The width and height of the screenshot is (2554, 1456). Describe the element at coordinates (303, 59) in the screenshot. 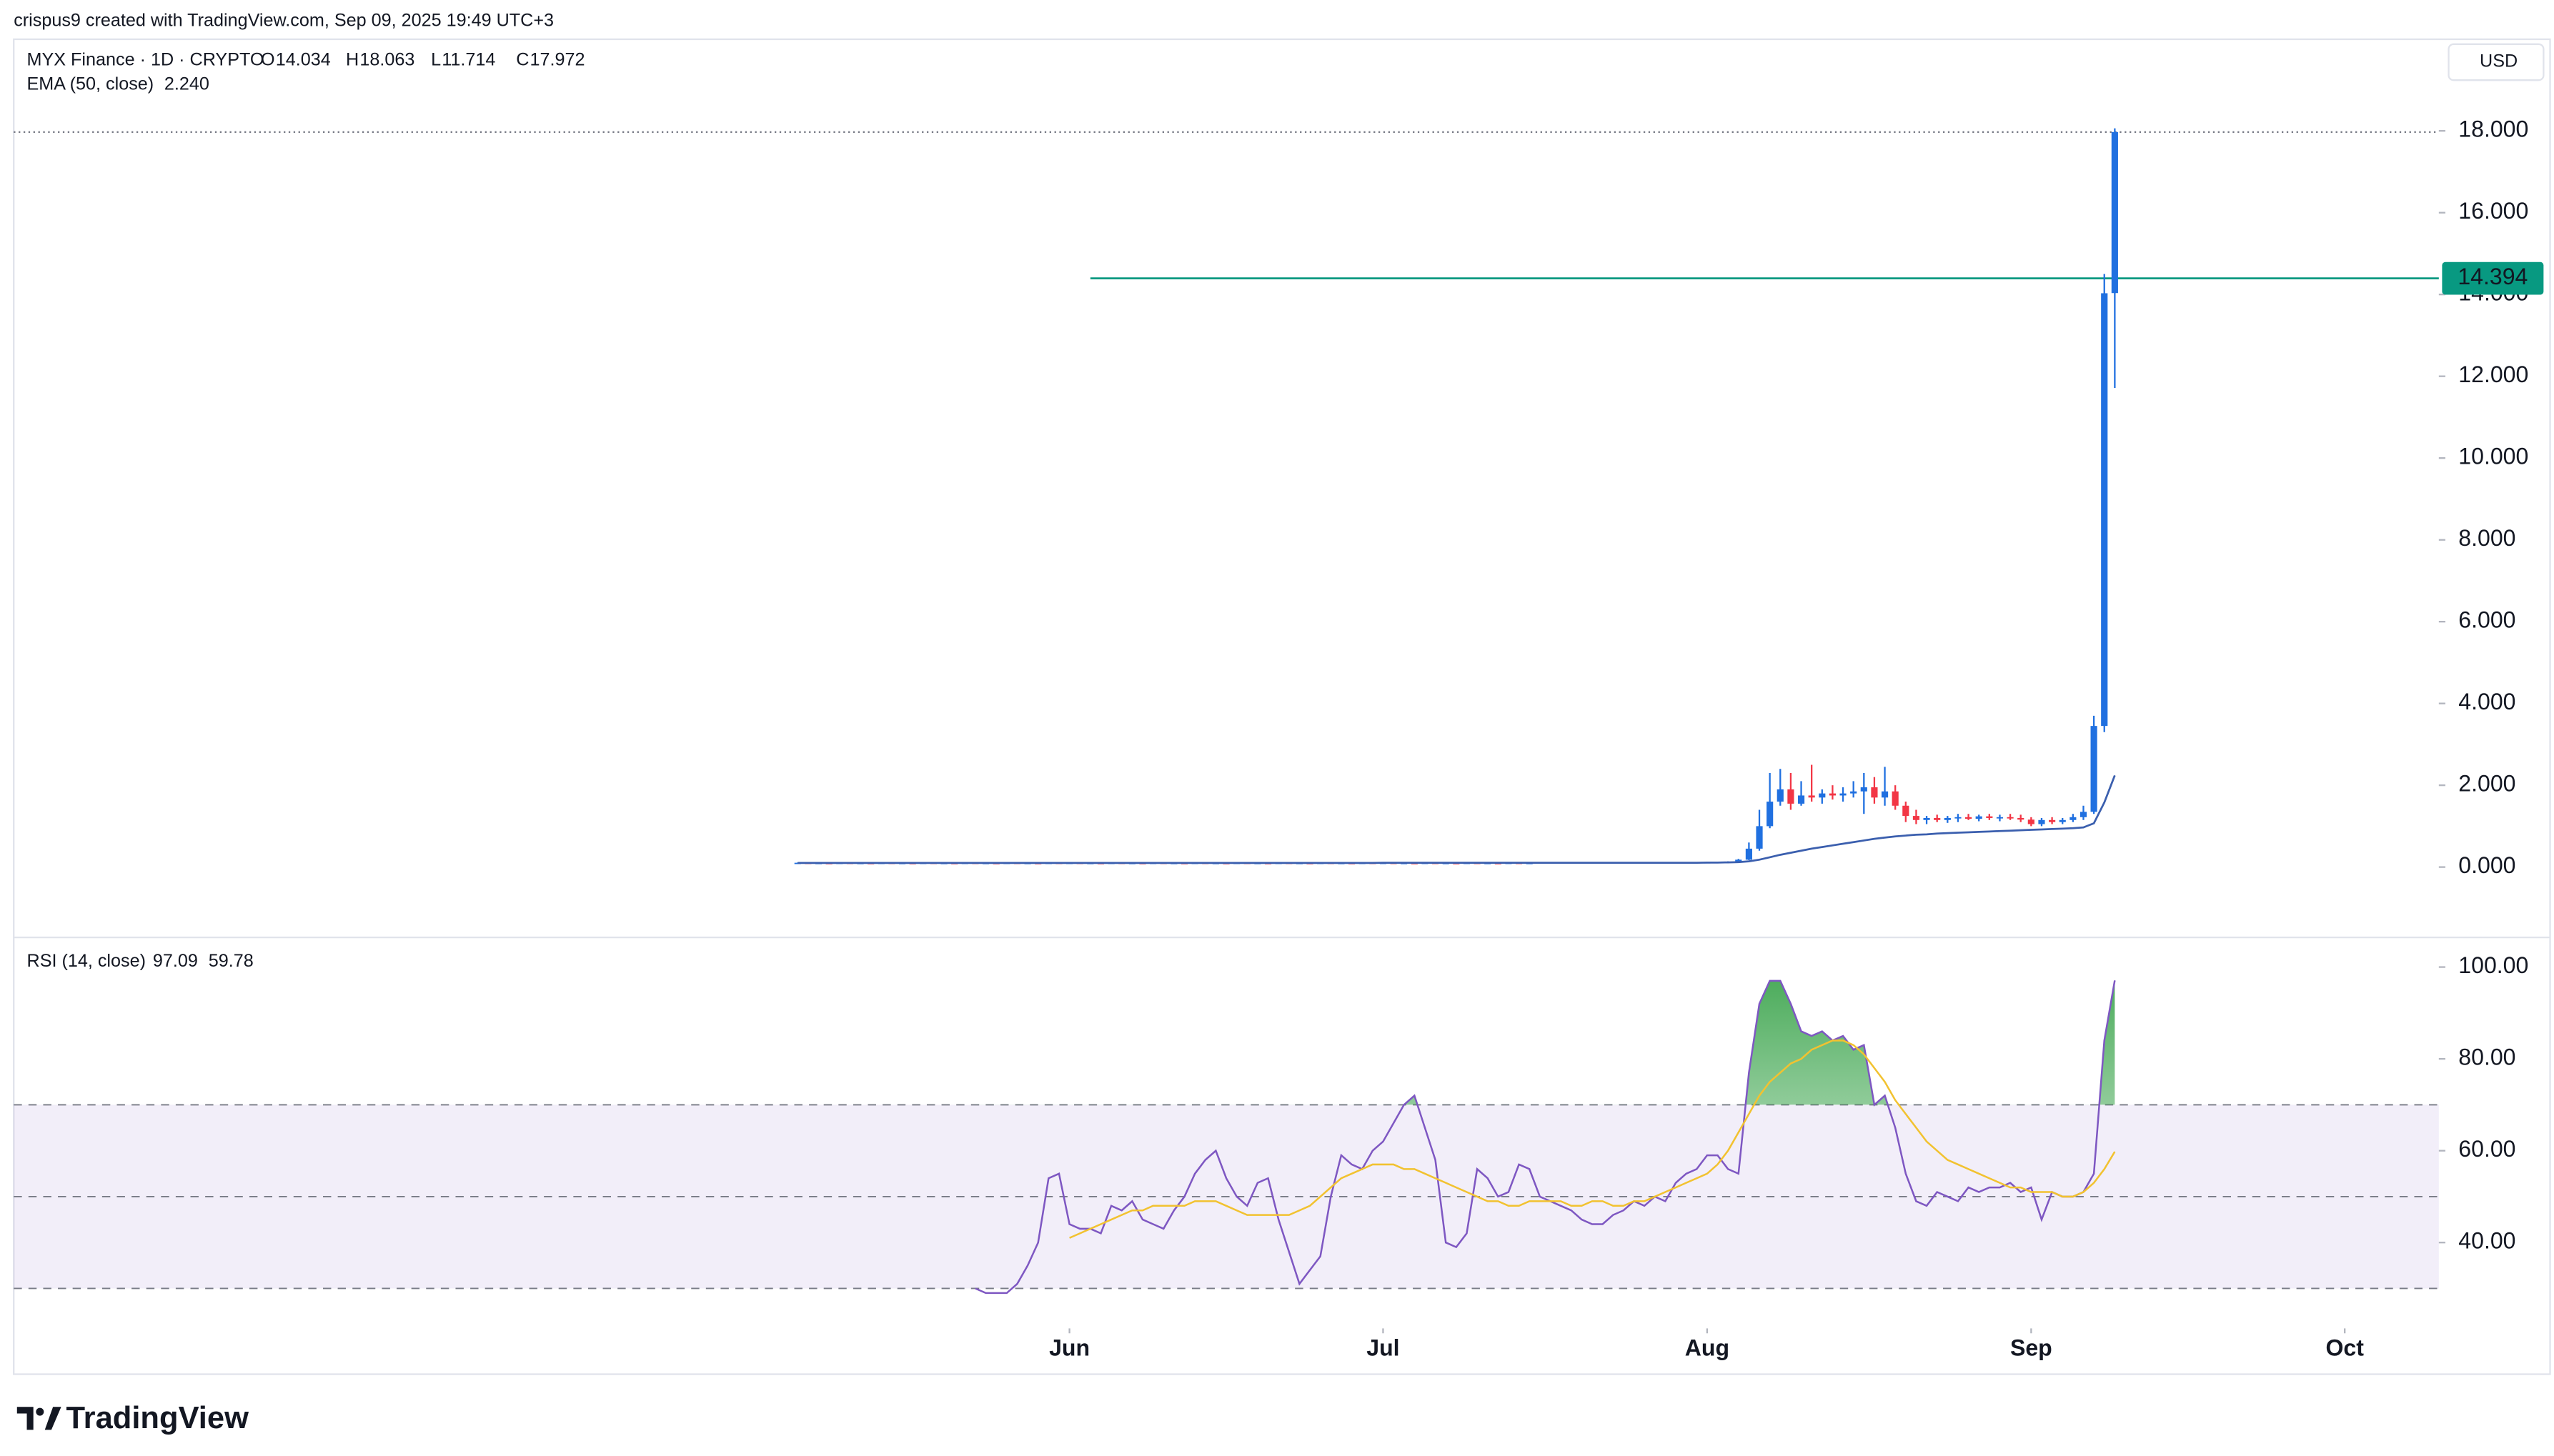

I see `legend-value: 14.034` at that location.